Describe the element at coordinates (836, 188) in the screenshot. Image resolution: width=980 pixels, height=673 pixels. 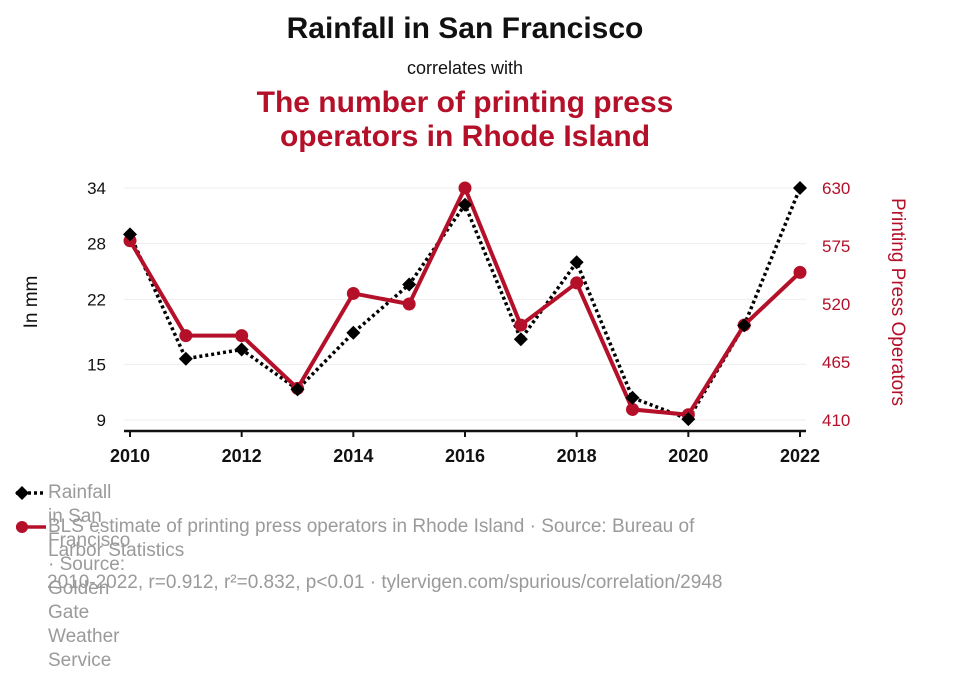
I see `y-right-tick-label: 630` at that location.